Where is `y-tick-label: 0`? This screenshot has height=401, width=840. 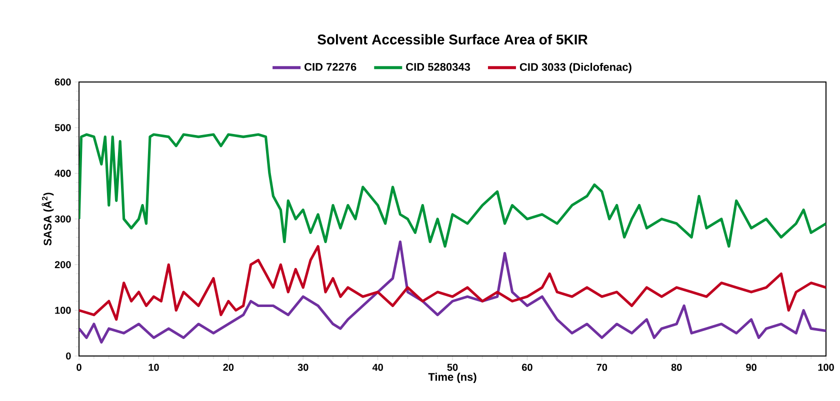 y-tick-label: 0 is located at coordinates (68, 356).